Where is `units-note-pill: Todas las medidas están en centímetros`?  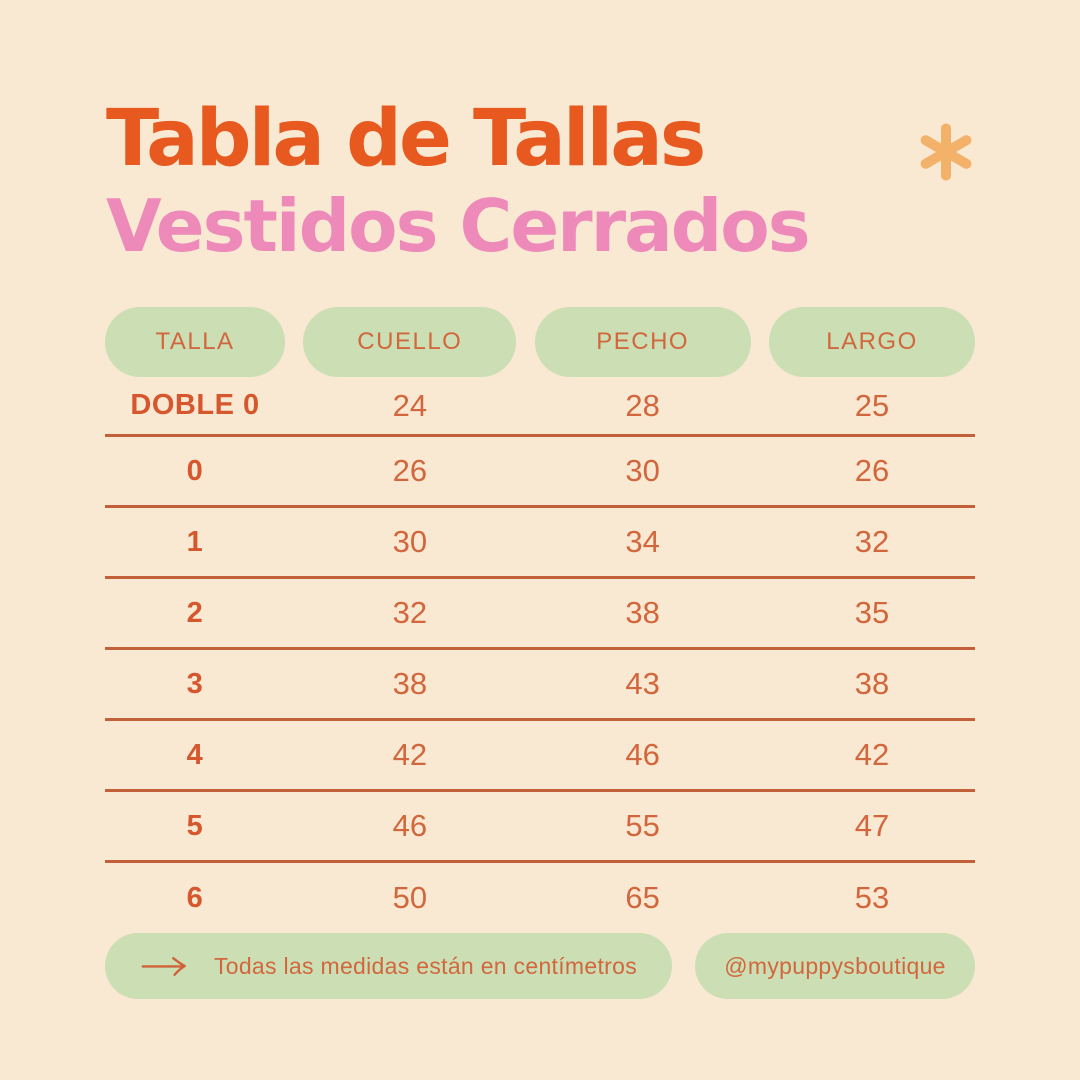
units-note-pill: Todas las medidas están en centímetros is located at coordinates (388, 966).